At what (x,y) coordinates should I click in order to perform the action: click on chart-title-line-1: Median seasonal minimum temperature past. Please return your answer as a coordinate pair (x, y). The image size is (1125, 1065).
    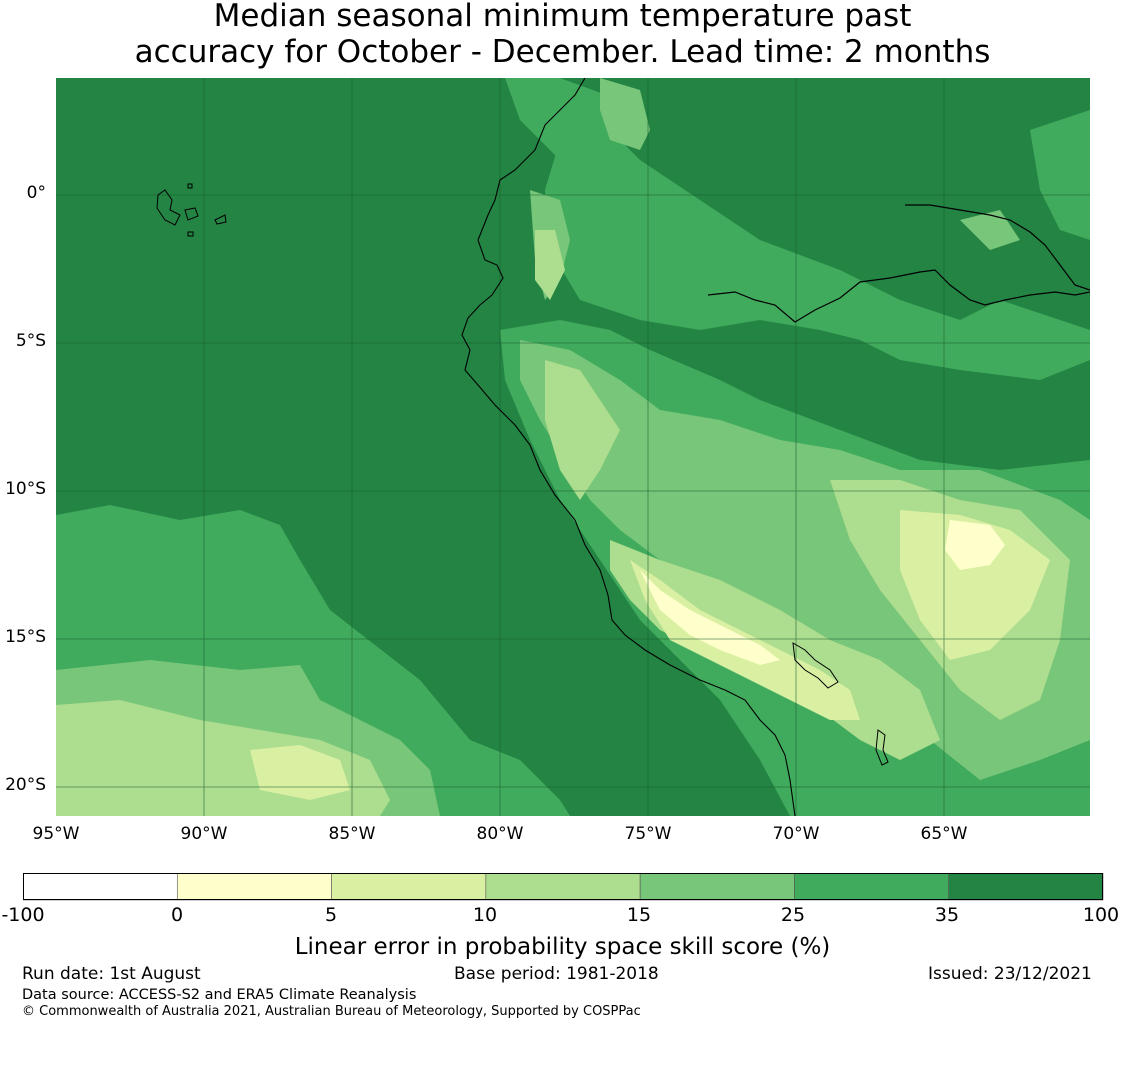
    Looking at the image, I should click on (562, 17).